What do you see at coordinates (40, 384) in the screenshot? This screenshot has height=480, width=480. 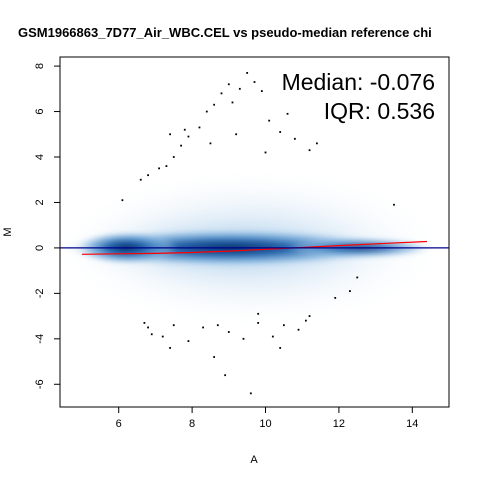 I see `y-tick-label: -6` at bounding box center [40, 384].